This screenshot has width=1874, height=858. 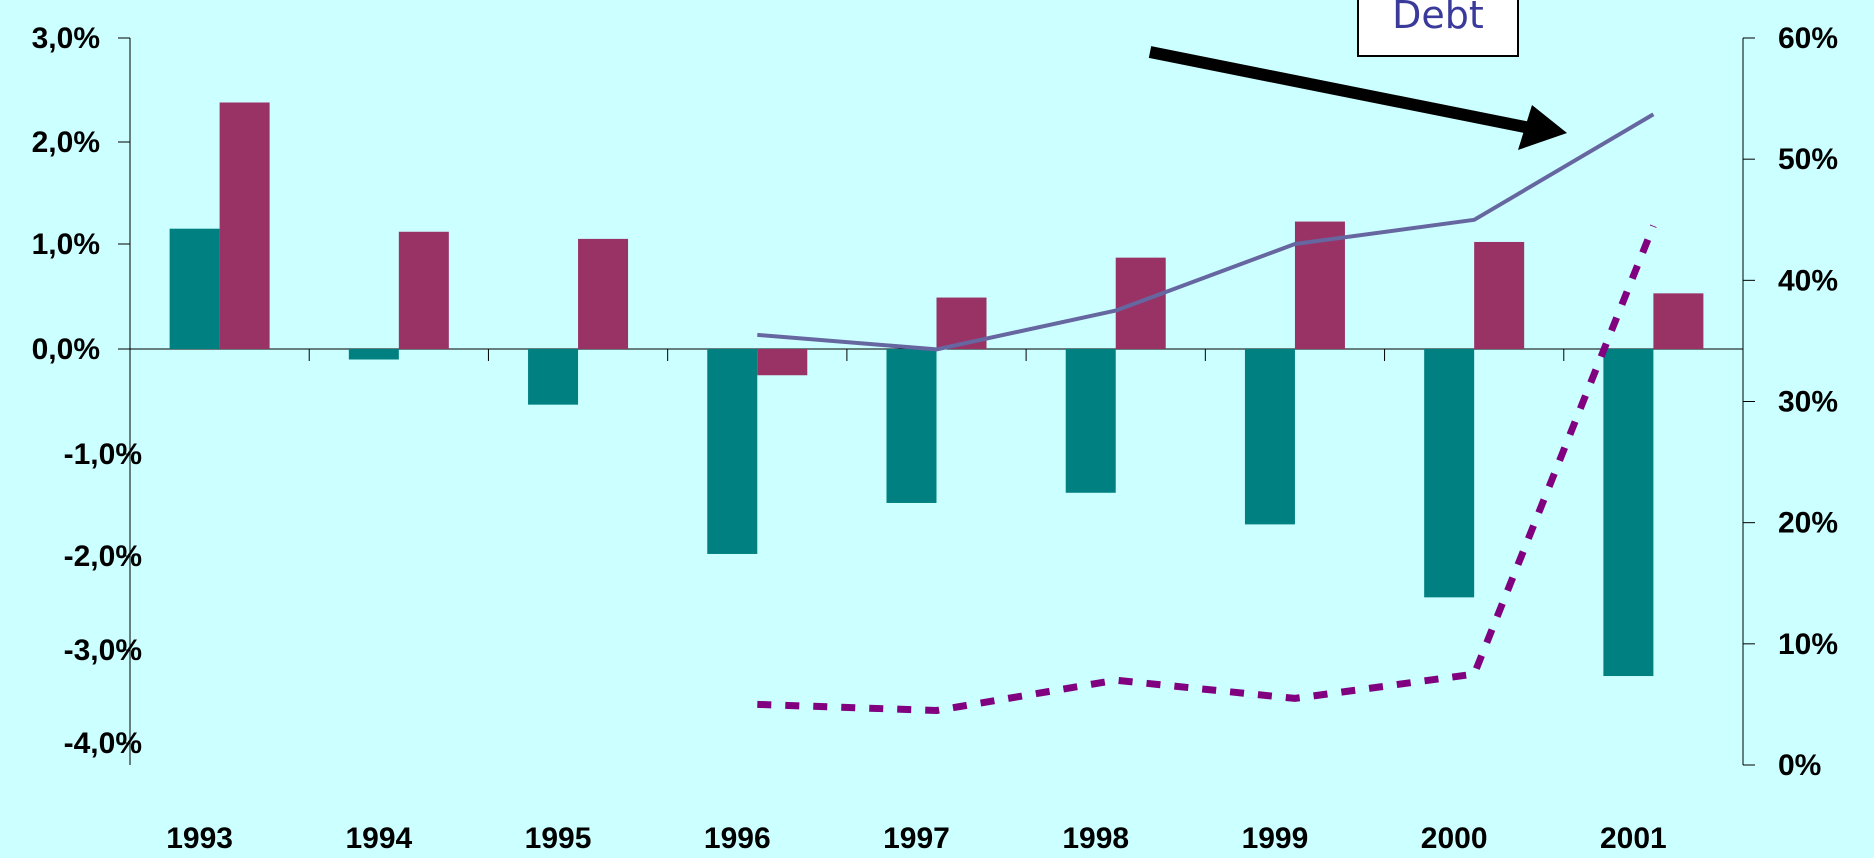 I want to click on category-label-1999: 1999, so click(x=1275, y=838).